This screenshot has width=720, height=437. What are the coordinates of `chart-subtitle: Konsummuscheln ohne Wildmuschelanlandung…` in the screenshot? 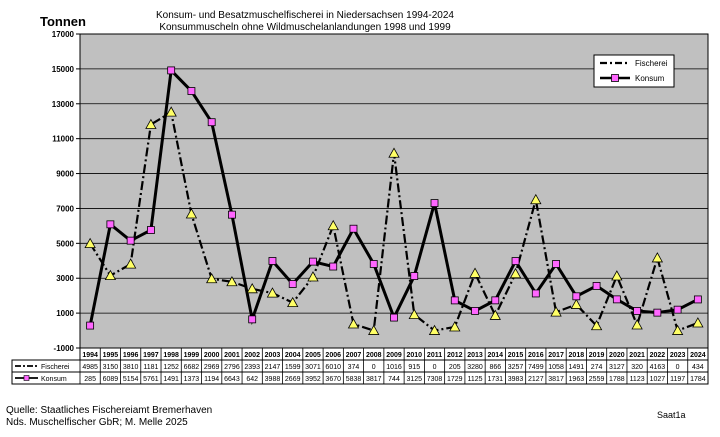 It's located at (305, 27).